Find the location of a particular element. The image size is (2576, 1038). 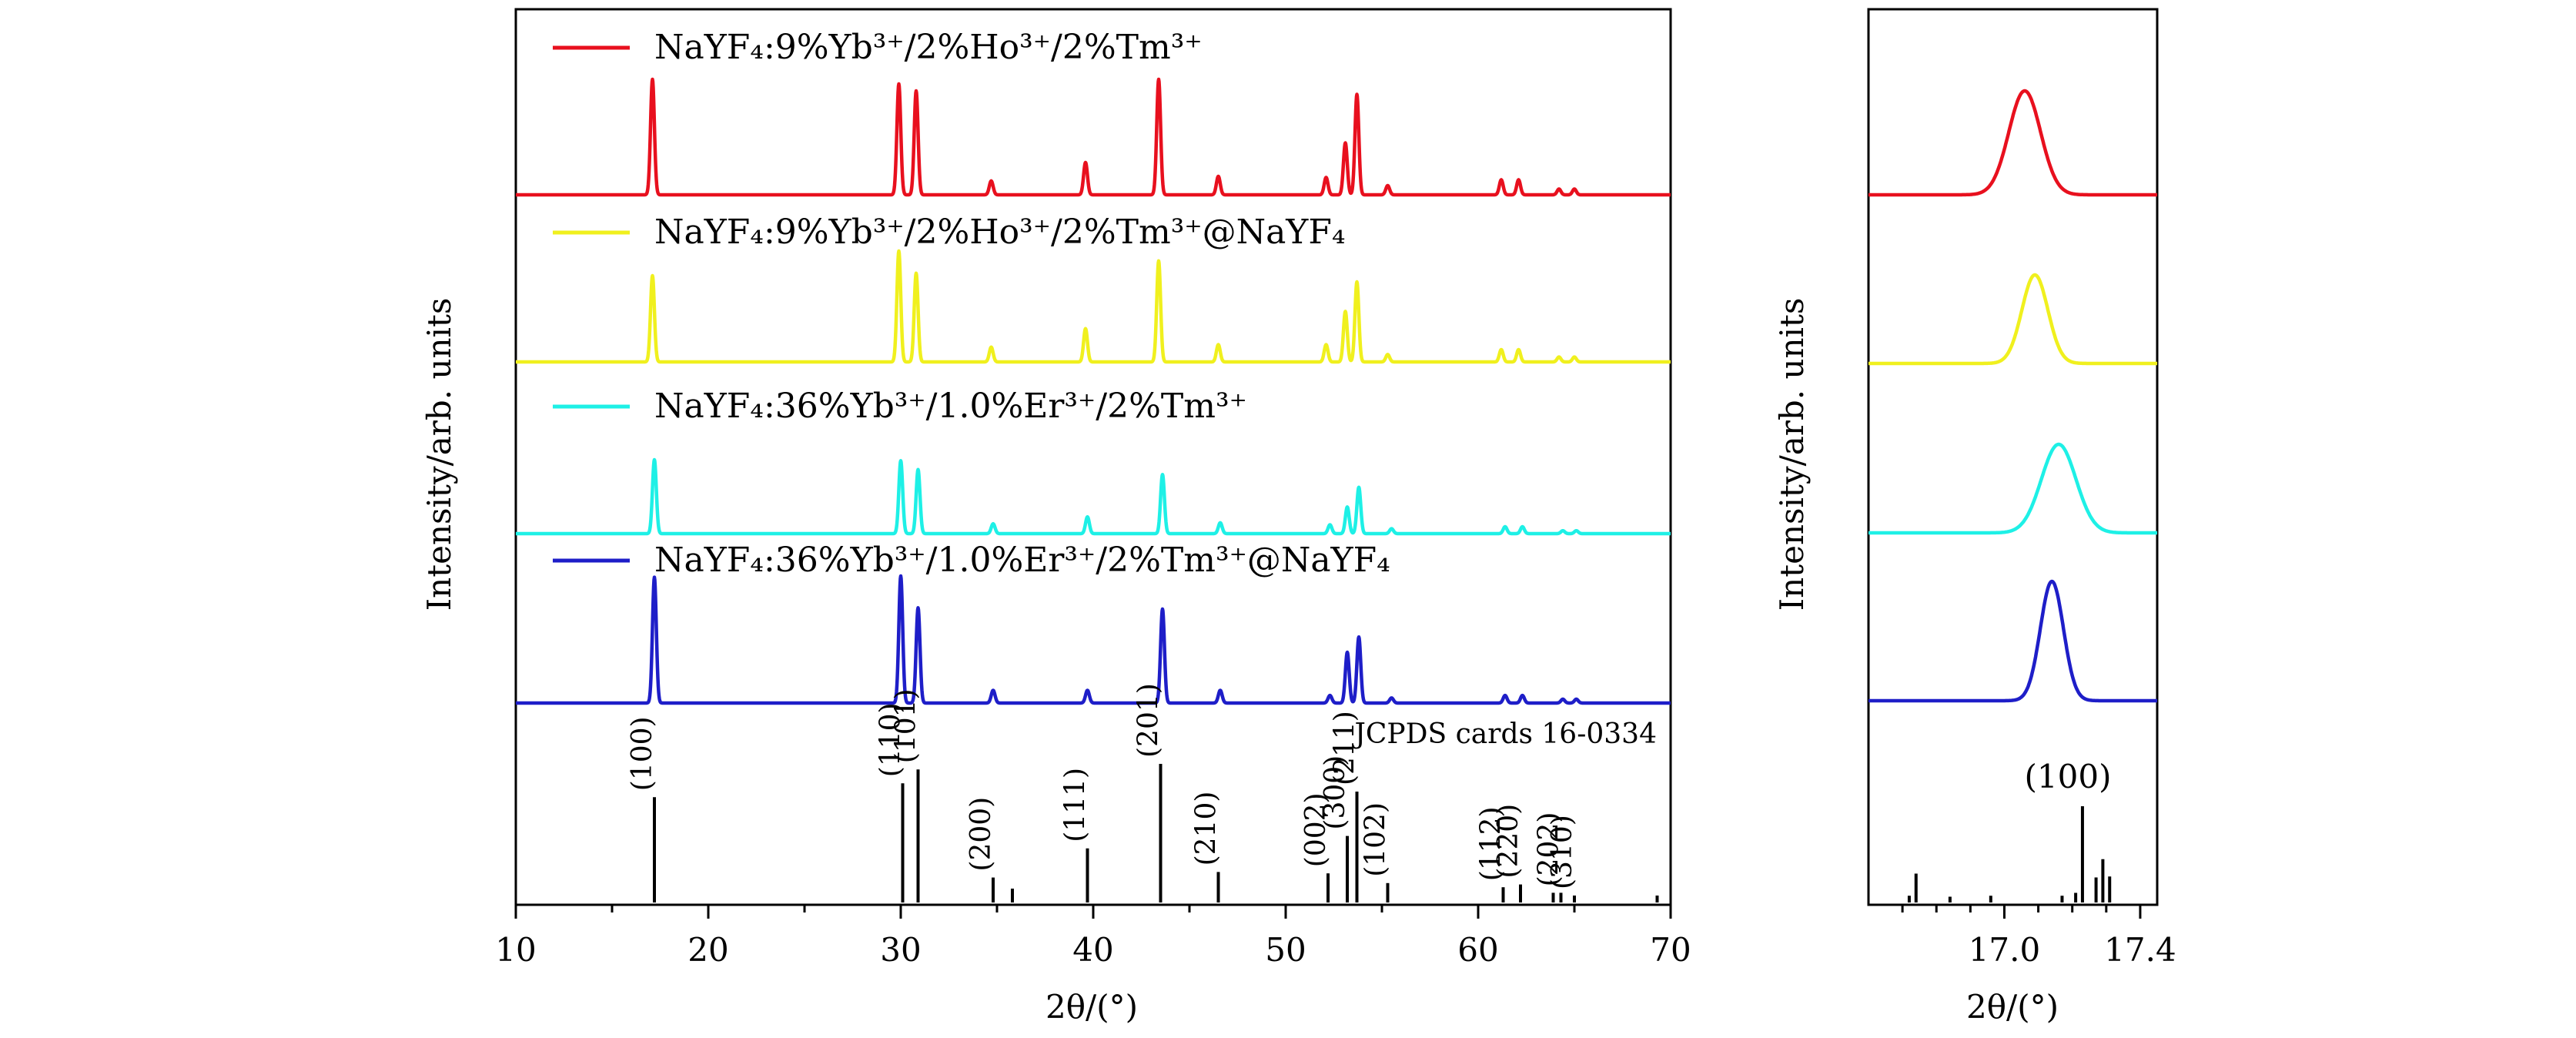

x-tick-label-5: 50 is located at coordinates (1286, 950).